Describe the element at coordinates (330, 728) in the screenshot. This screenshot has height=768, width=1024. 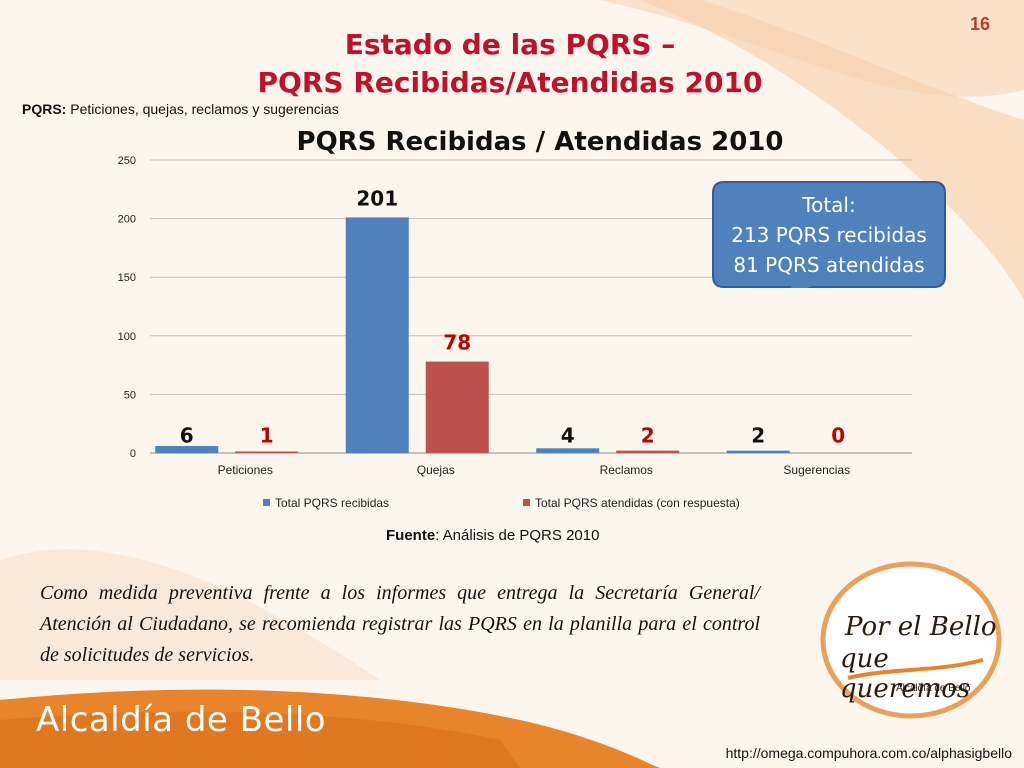
I see `footer-band` at that location.